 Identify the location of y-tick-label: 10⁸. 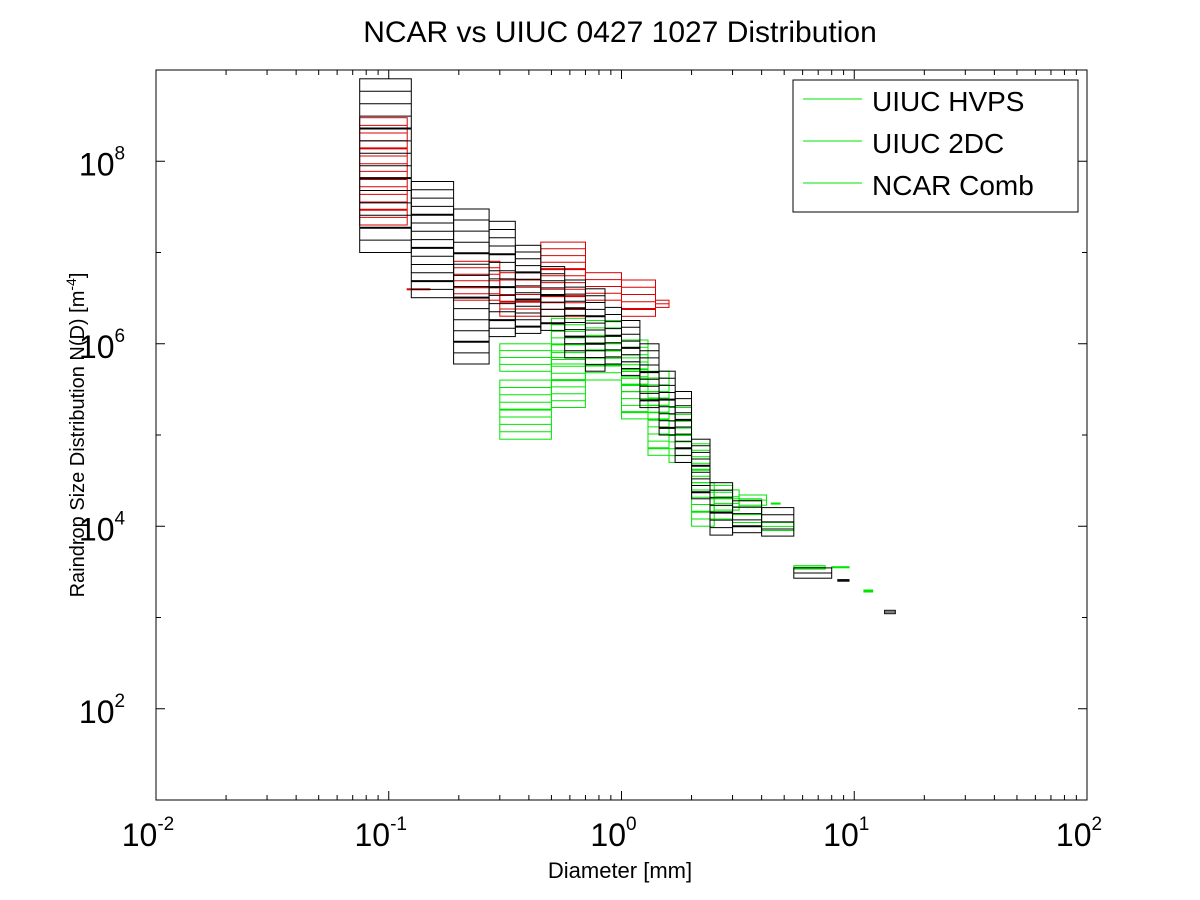
(102, 162).